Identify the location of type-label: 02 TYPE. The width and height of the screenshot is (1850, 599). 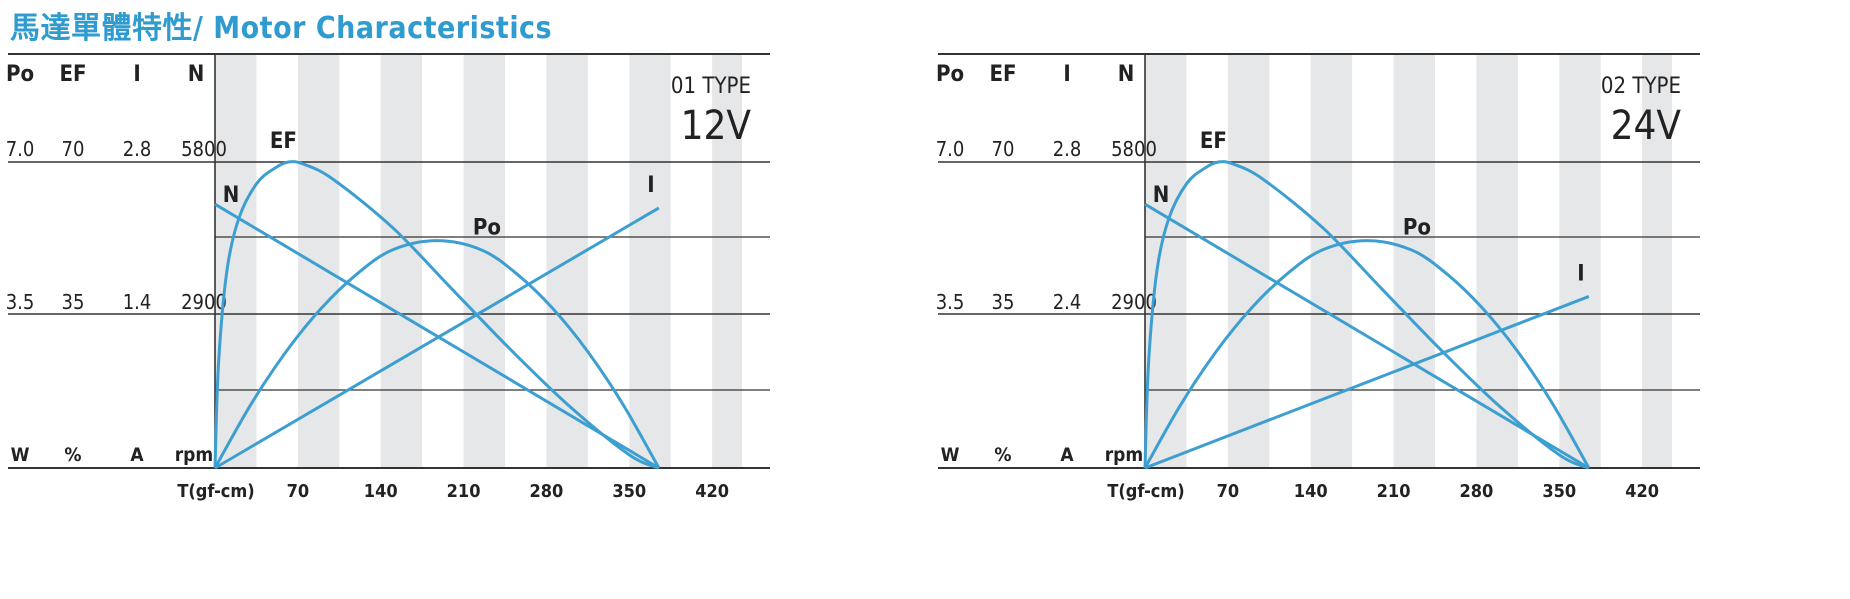
(1641, 86).